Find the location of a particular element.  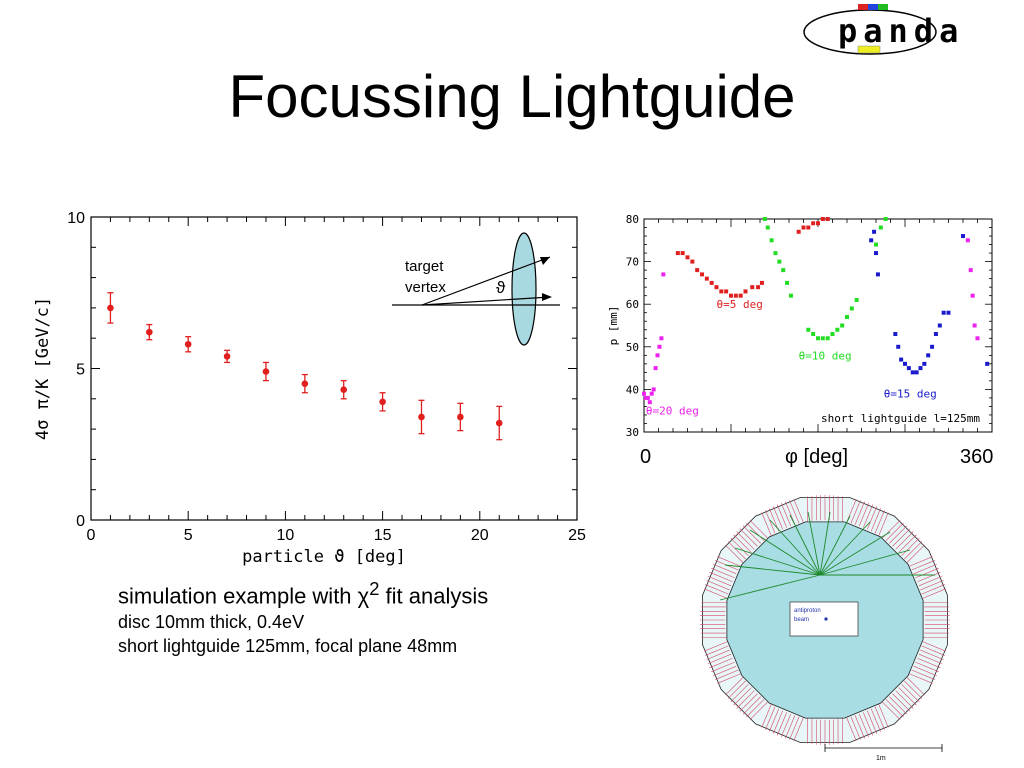

x-tick-label: 25 is located at coordinates (577, 535).